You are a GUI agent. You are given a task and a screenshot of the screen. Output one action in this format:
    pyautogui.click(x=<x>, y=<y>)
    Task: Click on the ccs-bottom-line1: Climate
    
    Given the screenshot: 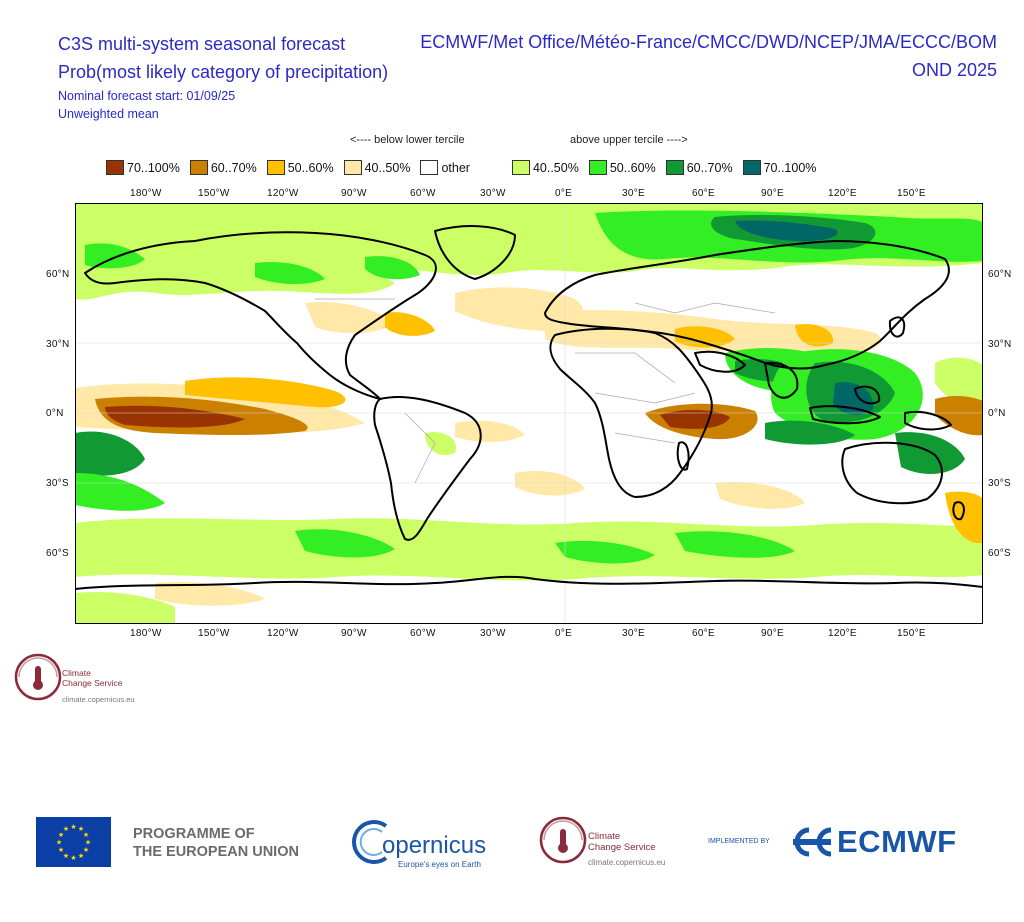 What is the action you would take?
    pyautogui.click(x=604, y=836)
    